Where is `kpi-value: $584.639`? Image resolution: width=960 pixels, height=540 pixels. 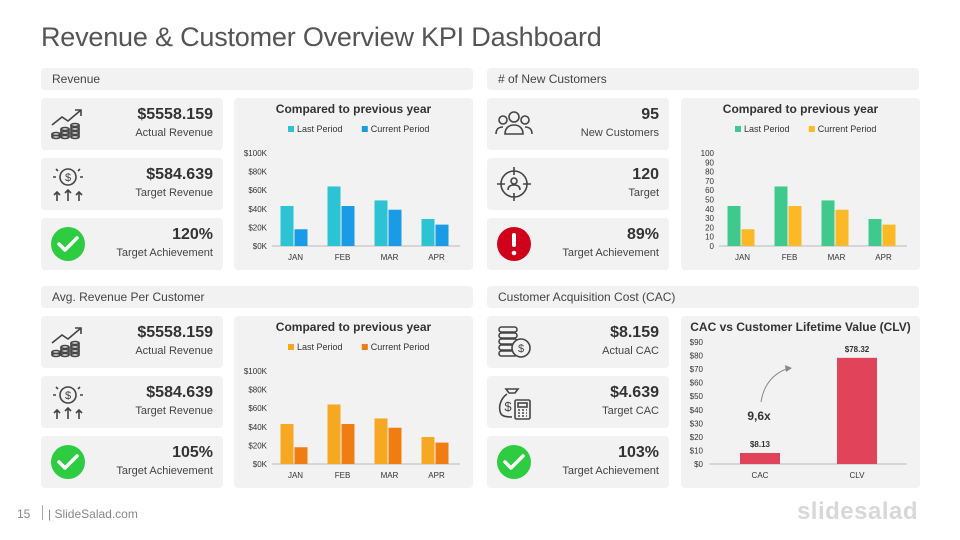
kpi-value: $584.639 is located at coordinates (179, 174).